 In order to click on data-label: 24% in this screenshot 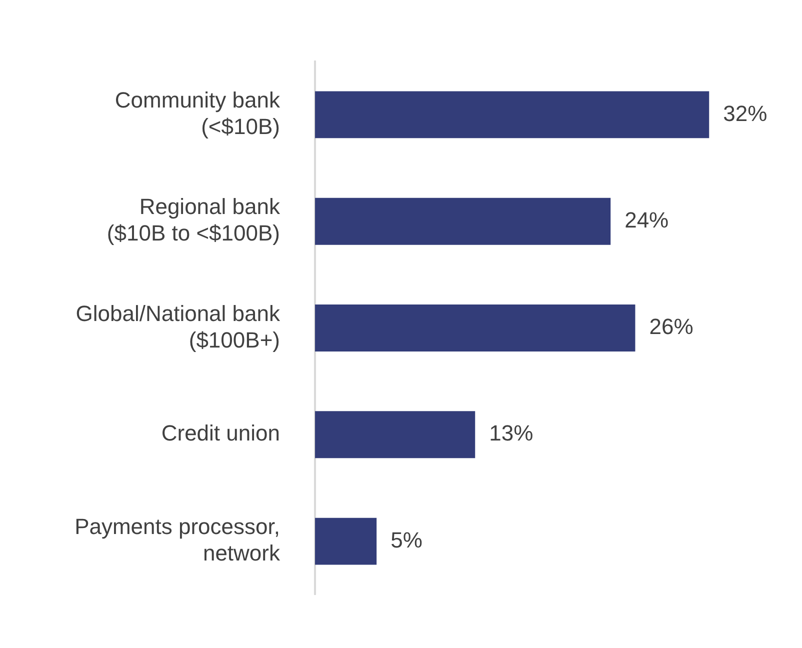, I will do `click(646, 219)`.